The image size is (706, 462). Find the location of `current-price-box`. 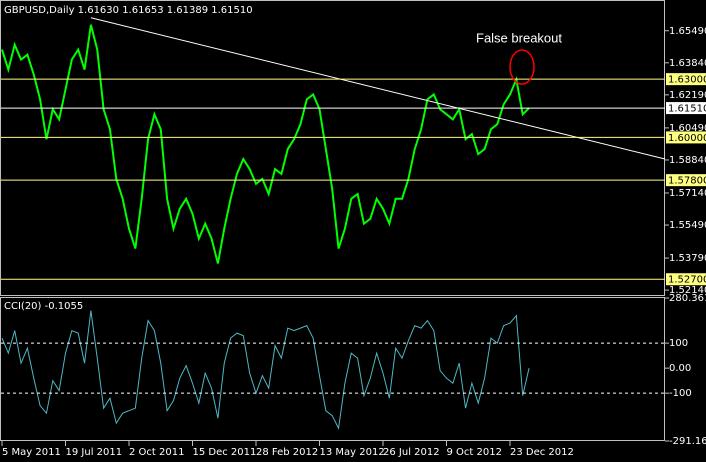

current-price-box is located at coordinates (686, 108).